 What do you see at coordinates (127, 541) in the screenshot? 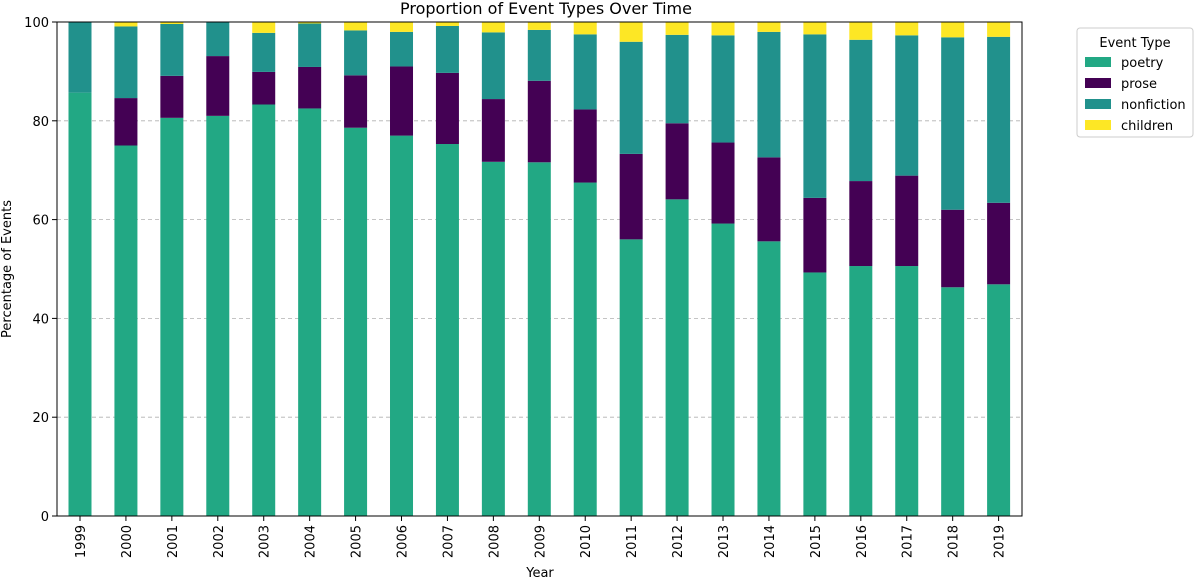
I see `x-tick-label: 2000` at bounding box center [127, 541].